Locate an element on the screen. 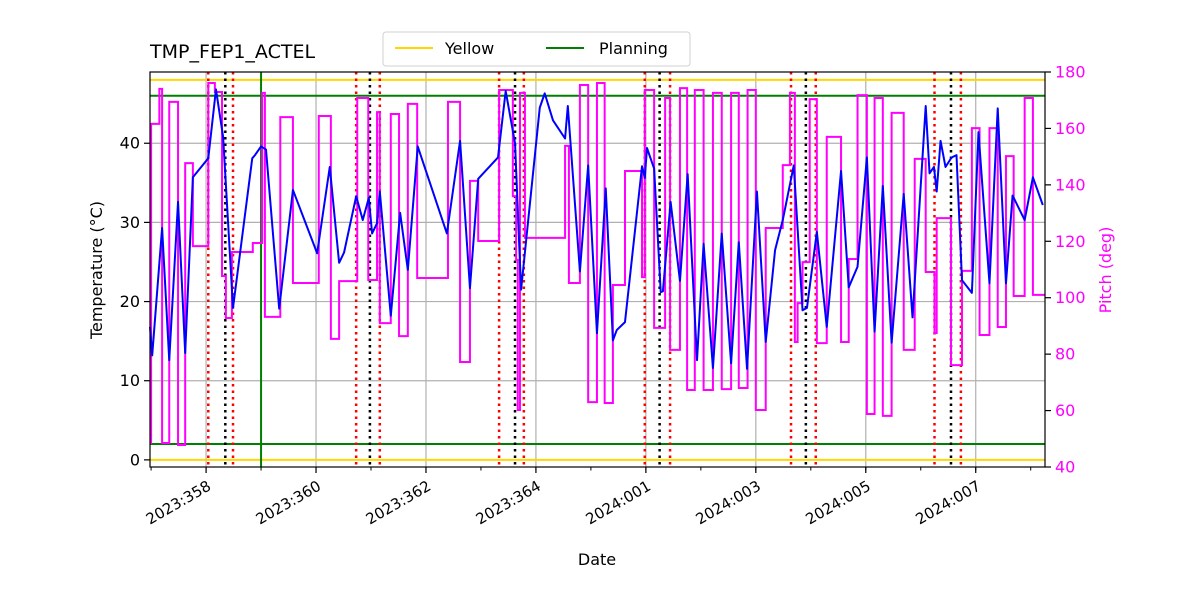  x-tick-label: 2023:364 is located at coordinates (508, 503).